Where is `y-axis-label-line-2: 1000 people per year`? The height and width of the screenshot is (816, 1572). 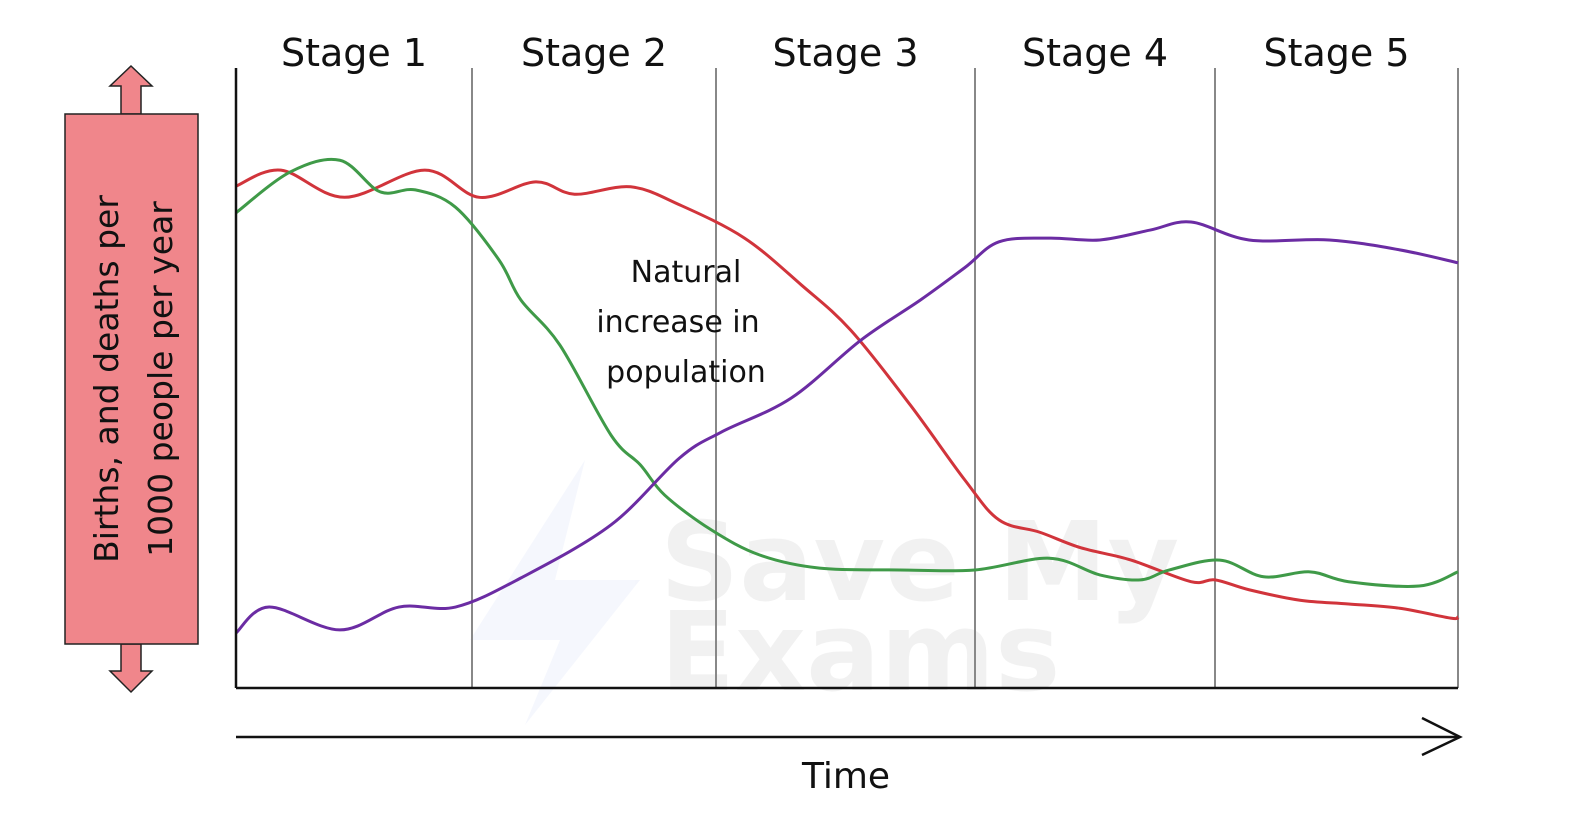 y-axis-label-line-2: 1000 people per year is located at coordinates (160, 379).